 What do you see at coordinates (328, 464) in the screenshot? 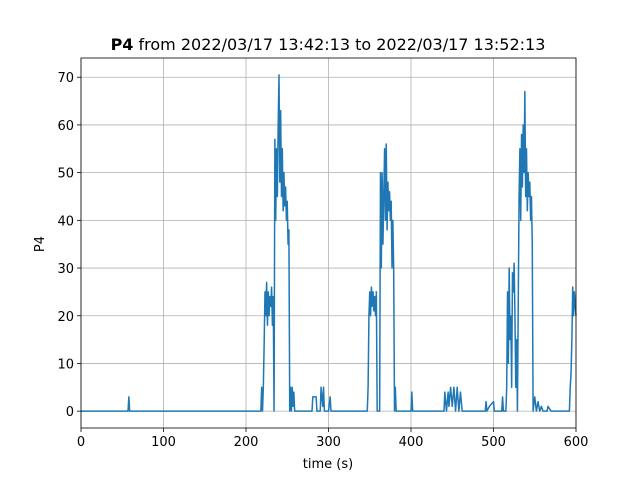
I see `x-axis-label: time (s)` at bounding box center [328, 464].